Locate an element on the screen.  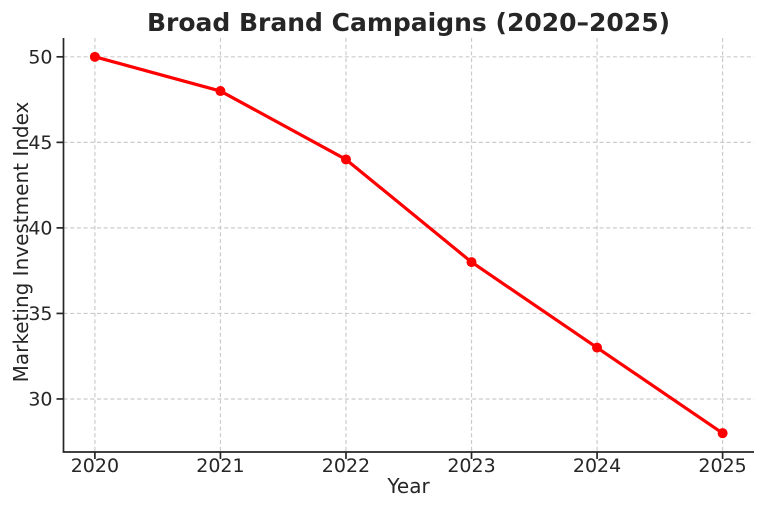
y-axis-label: Marketing Investment Index is located at coordinates (21, 241).